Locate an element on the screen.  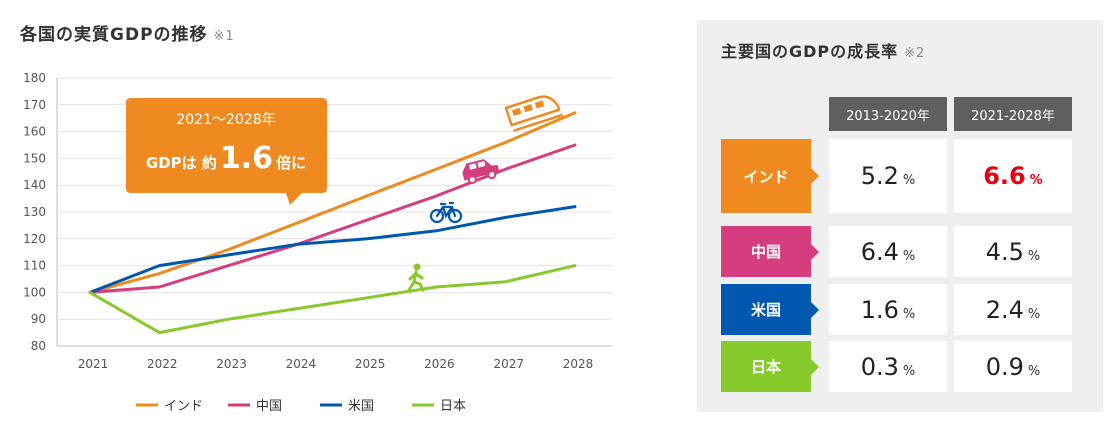
train-body is located at coordinates (532, 111).